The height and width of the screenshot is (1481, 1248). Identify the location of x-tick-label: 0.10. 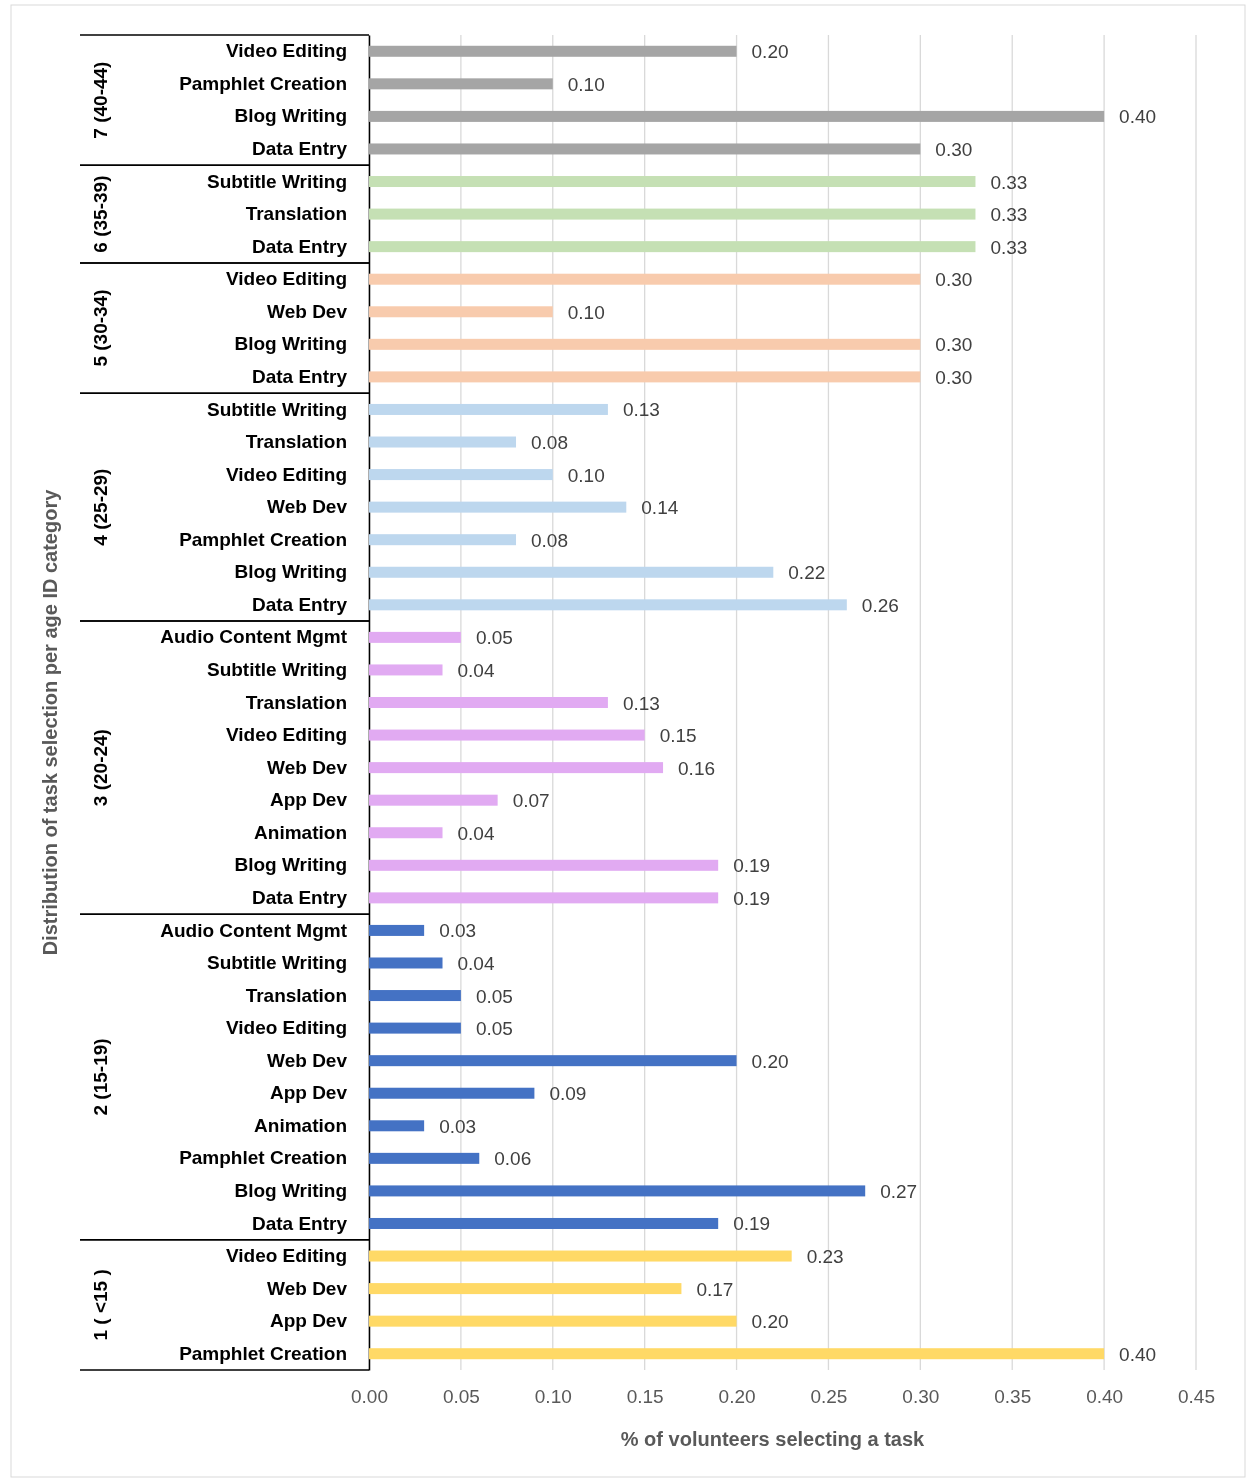
(553, 1397).